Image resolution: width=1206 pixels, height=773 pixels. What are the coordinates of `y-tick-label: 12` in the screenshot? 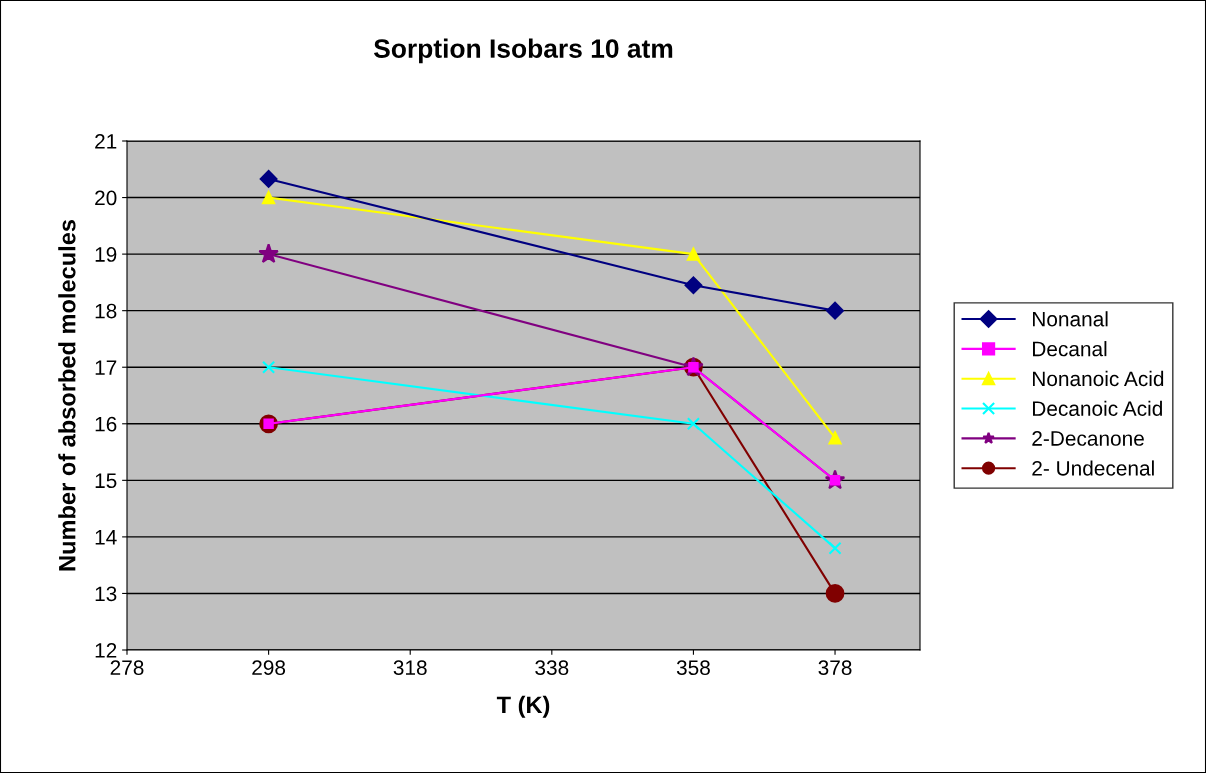 It's located at (106, 650).